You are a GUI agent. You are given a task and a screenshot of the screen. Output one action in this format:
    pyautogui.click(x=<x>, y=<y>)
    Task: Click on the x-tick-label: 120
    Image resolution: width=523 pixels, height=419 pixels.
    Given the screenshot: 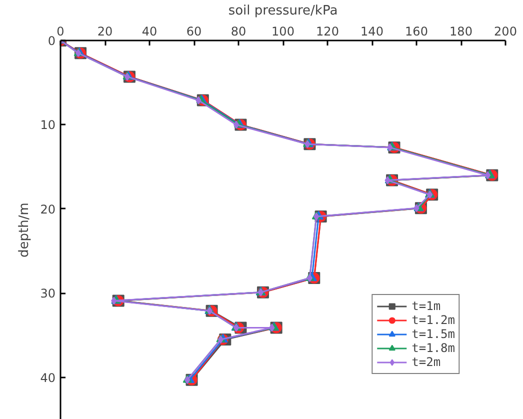 What is the action you would take?
    pyautogui.click(x=327, y=31)
    